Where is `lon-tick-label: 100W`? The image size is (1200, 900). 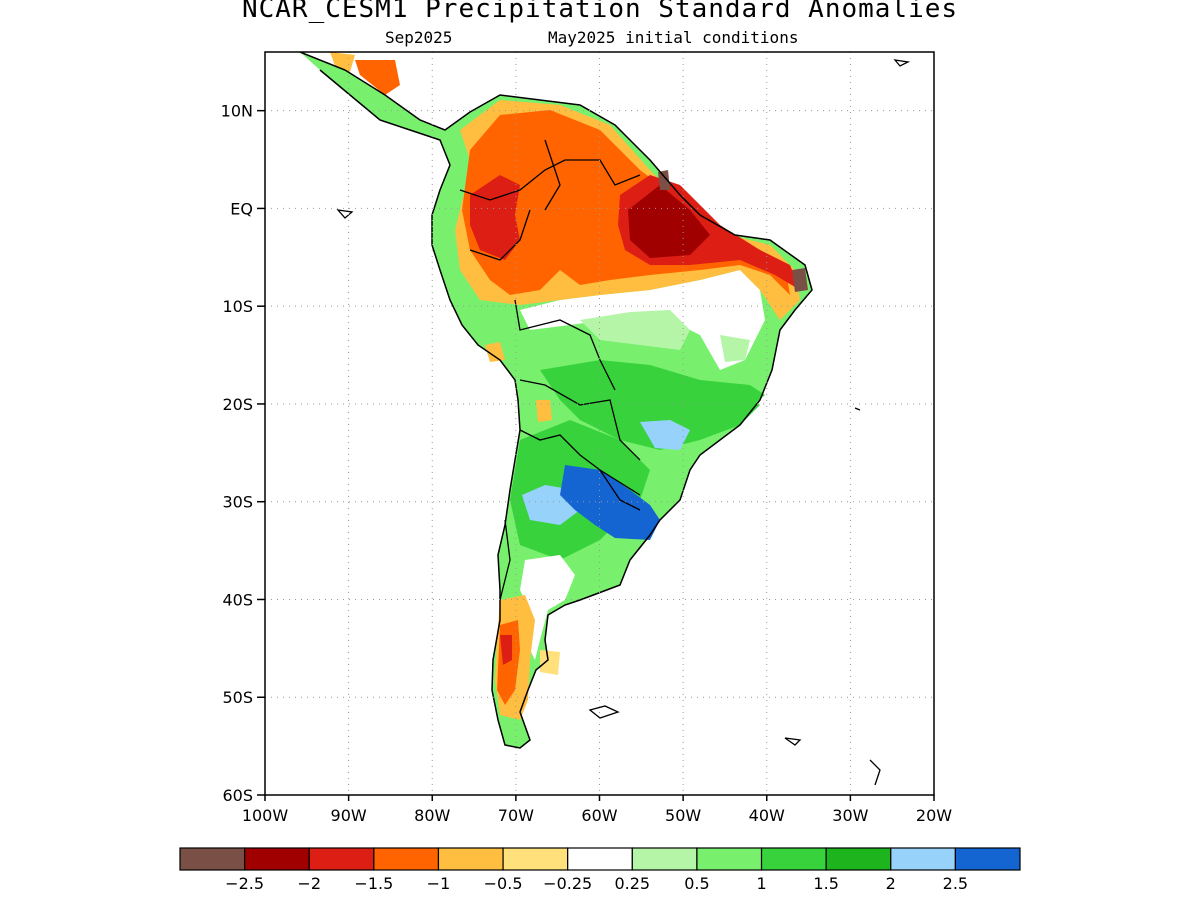 lon-tick-label: 100W is located at coordinates (265, 815).